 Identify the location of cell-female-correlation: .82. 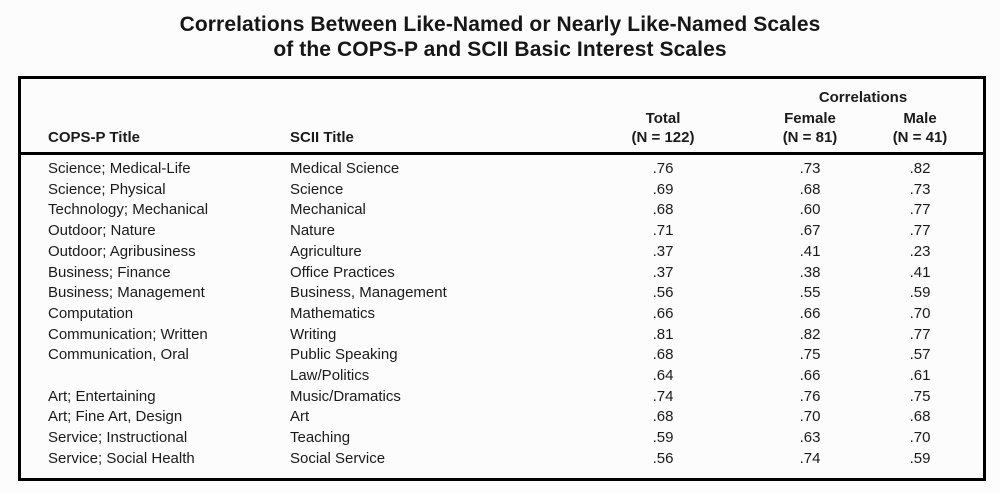
(810, 334).